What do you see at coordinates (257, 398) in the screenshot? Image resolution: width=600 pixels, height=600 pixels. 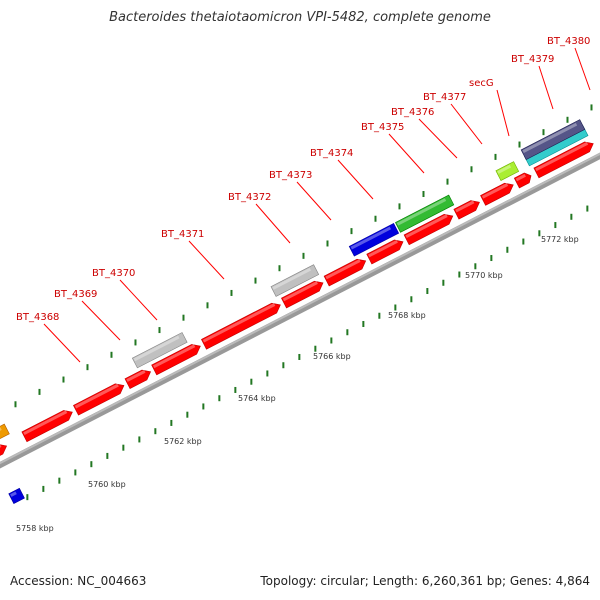 I see `scale-label: 5764 kbp` at bounding box center [257, 398].